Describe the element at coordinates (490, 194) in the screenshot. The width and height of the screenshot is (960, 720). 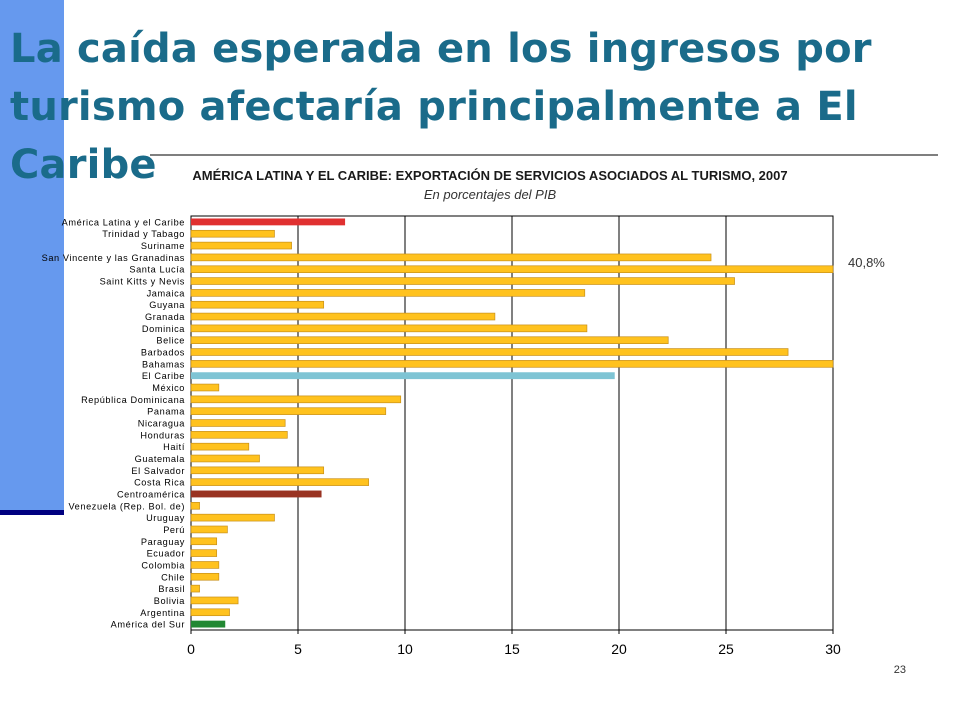
I see `chart-subtitle: En porcentajes del PIB` at that location.